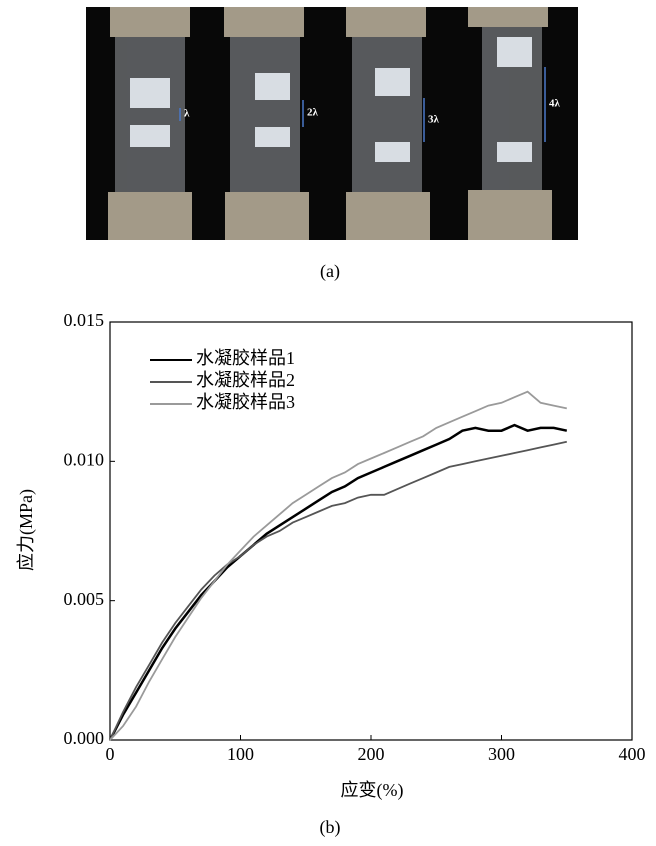  Describe the element at coordinates (245, 402) in the screenshot. I see `legend-label: 水凝胶样品3` at that location.